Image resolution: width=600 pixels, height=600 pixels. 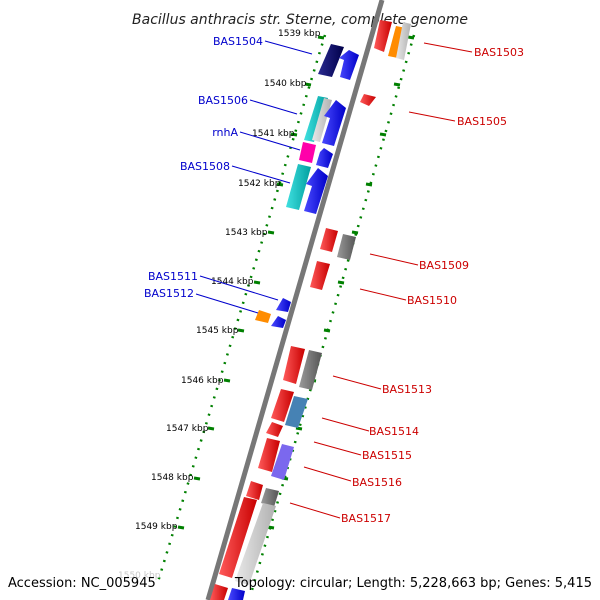 What do you see at coordinates (499, 52) in the screenshot?
I see `gene-label-right: BAS1503` at bounding box center [499, 52].